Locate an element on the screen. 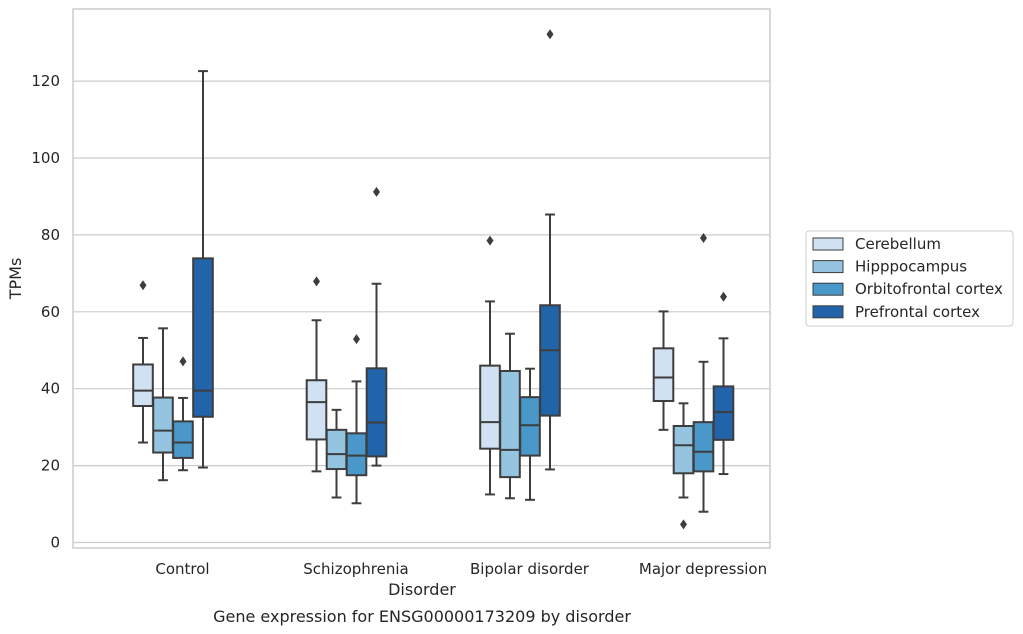 The height and width of the screenshot is (634, 1023). y-tick-label: 0 is located at coordinates (55, 543).